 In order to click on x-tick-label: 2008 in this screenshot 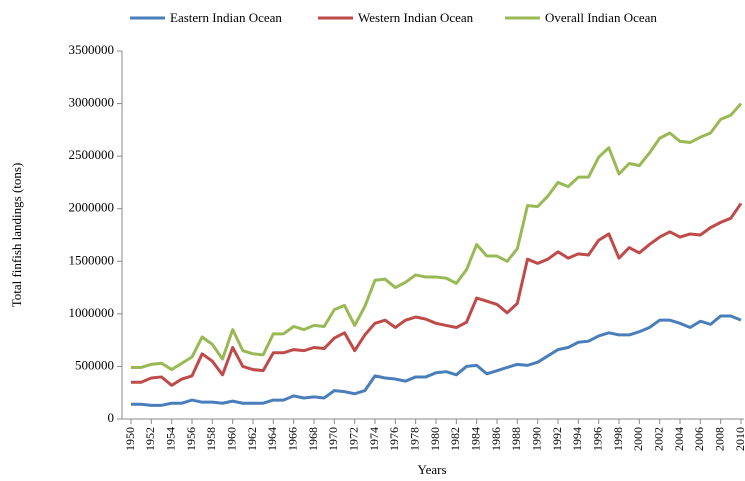, I will do `click(719, 439)`.